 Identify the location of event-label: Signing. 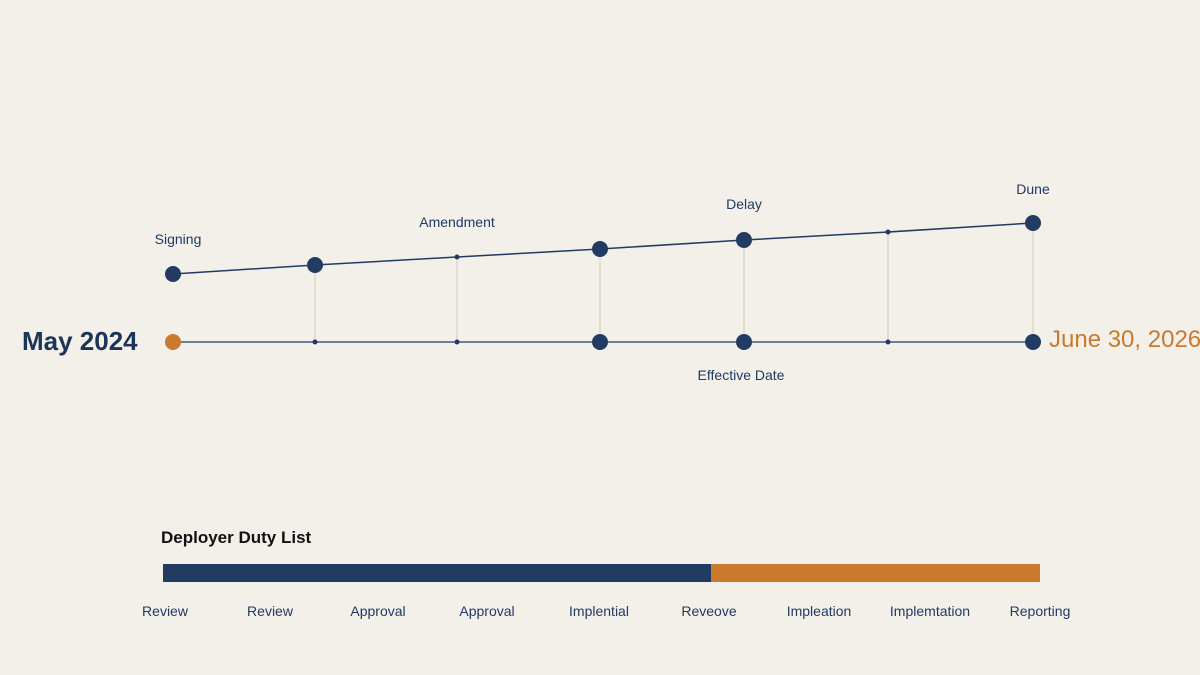
(178, 239).